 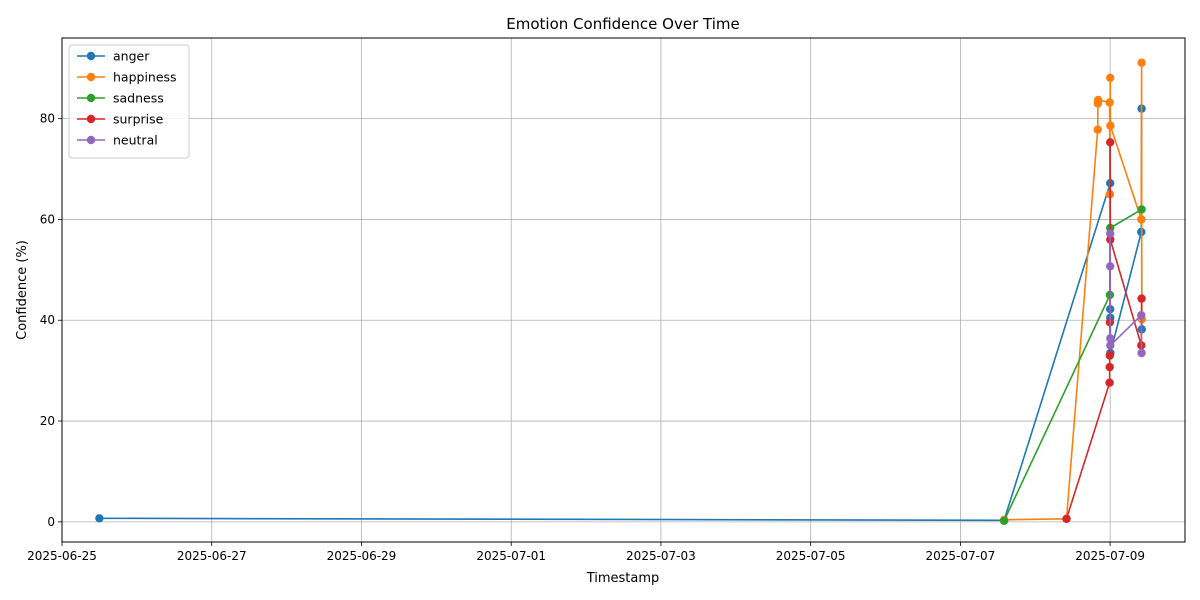 I want to click on legend-label: sadness, so click(x=138, y=98).